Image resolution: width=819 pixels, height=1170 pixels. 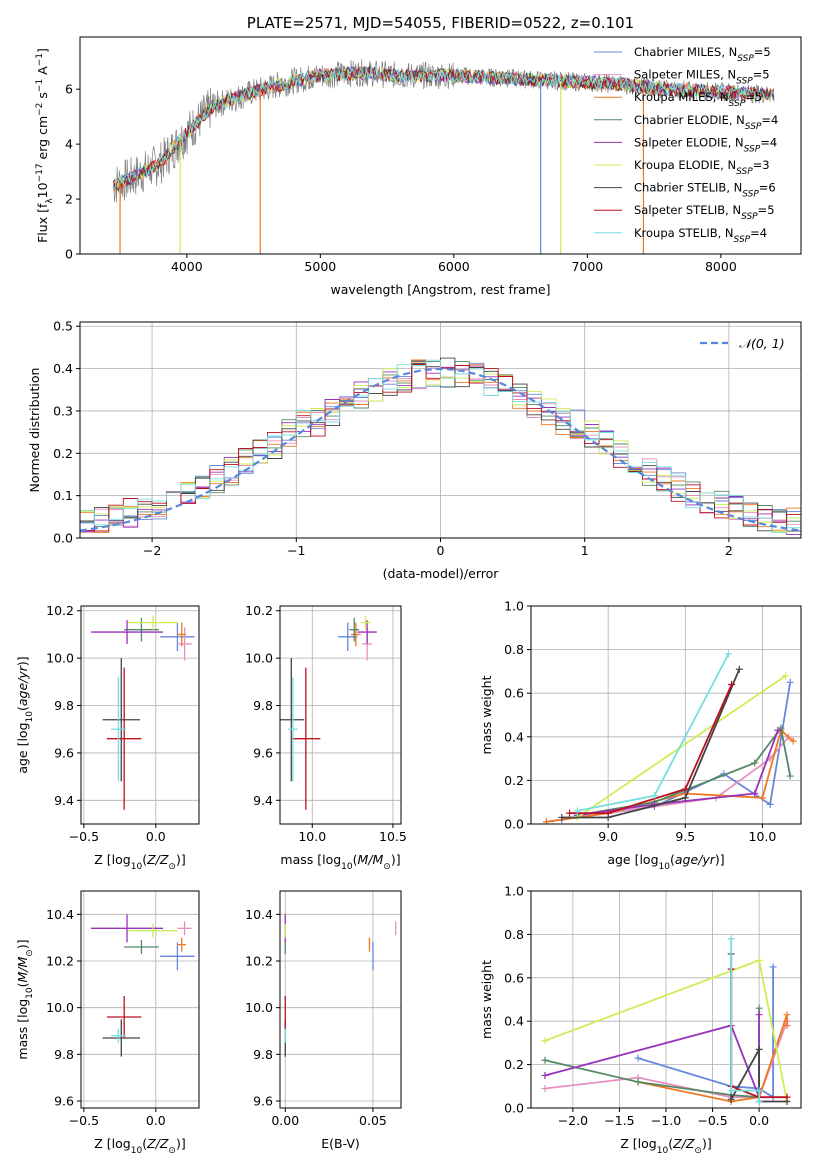 I want to click on y-axis-label: age [log10(age/yr)], so click(x=25, y=714).